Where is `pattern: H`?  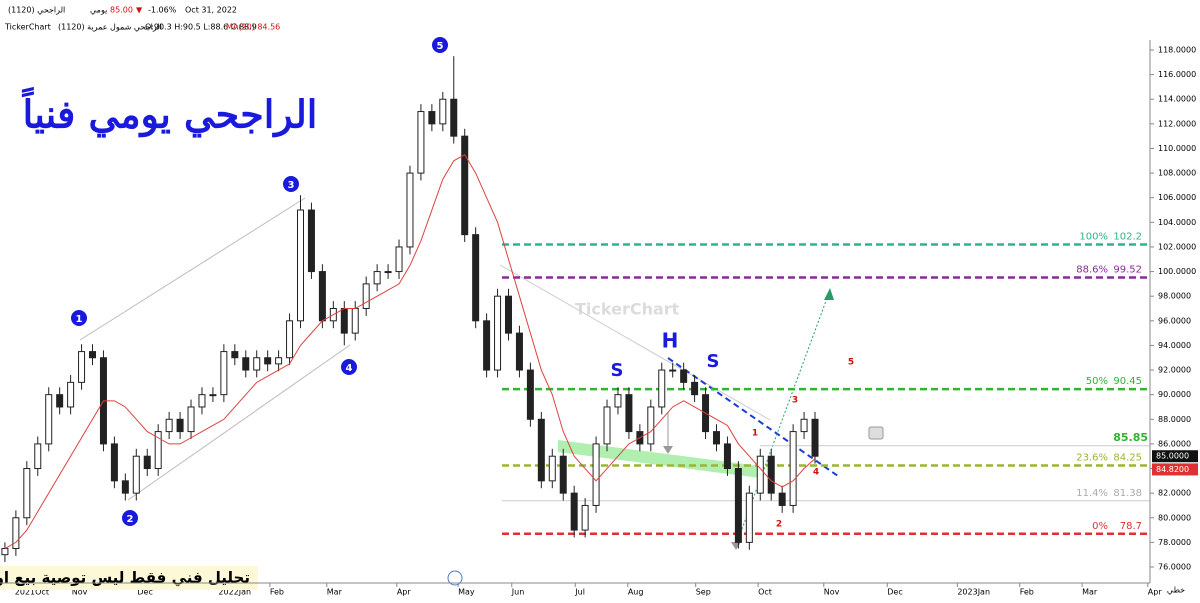 pattern: H is located at coordinates (670, 341).